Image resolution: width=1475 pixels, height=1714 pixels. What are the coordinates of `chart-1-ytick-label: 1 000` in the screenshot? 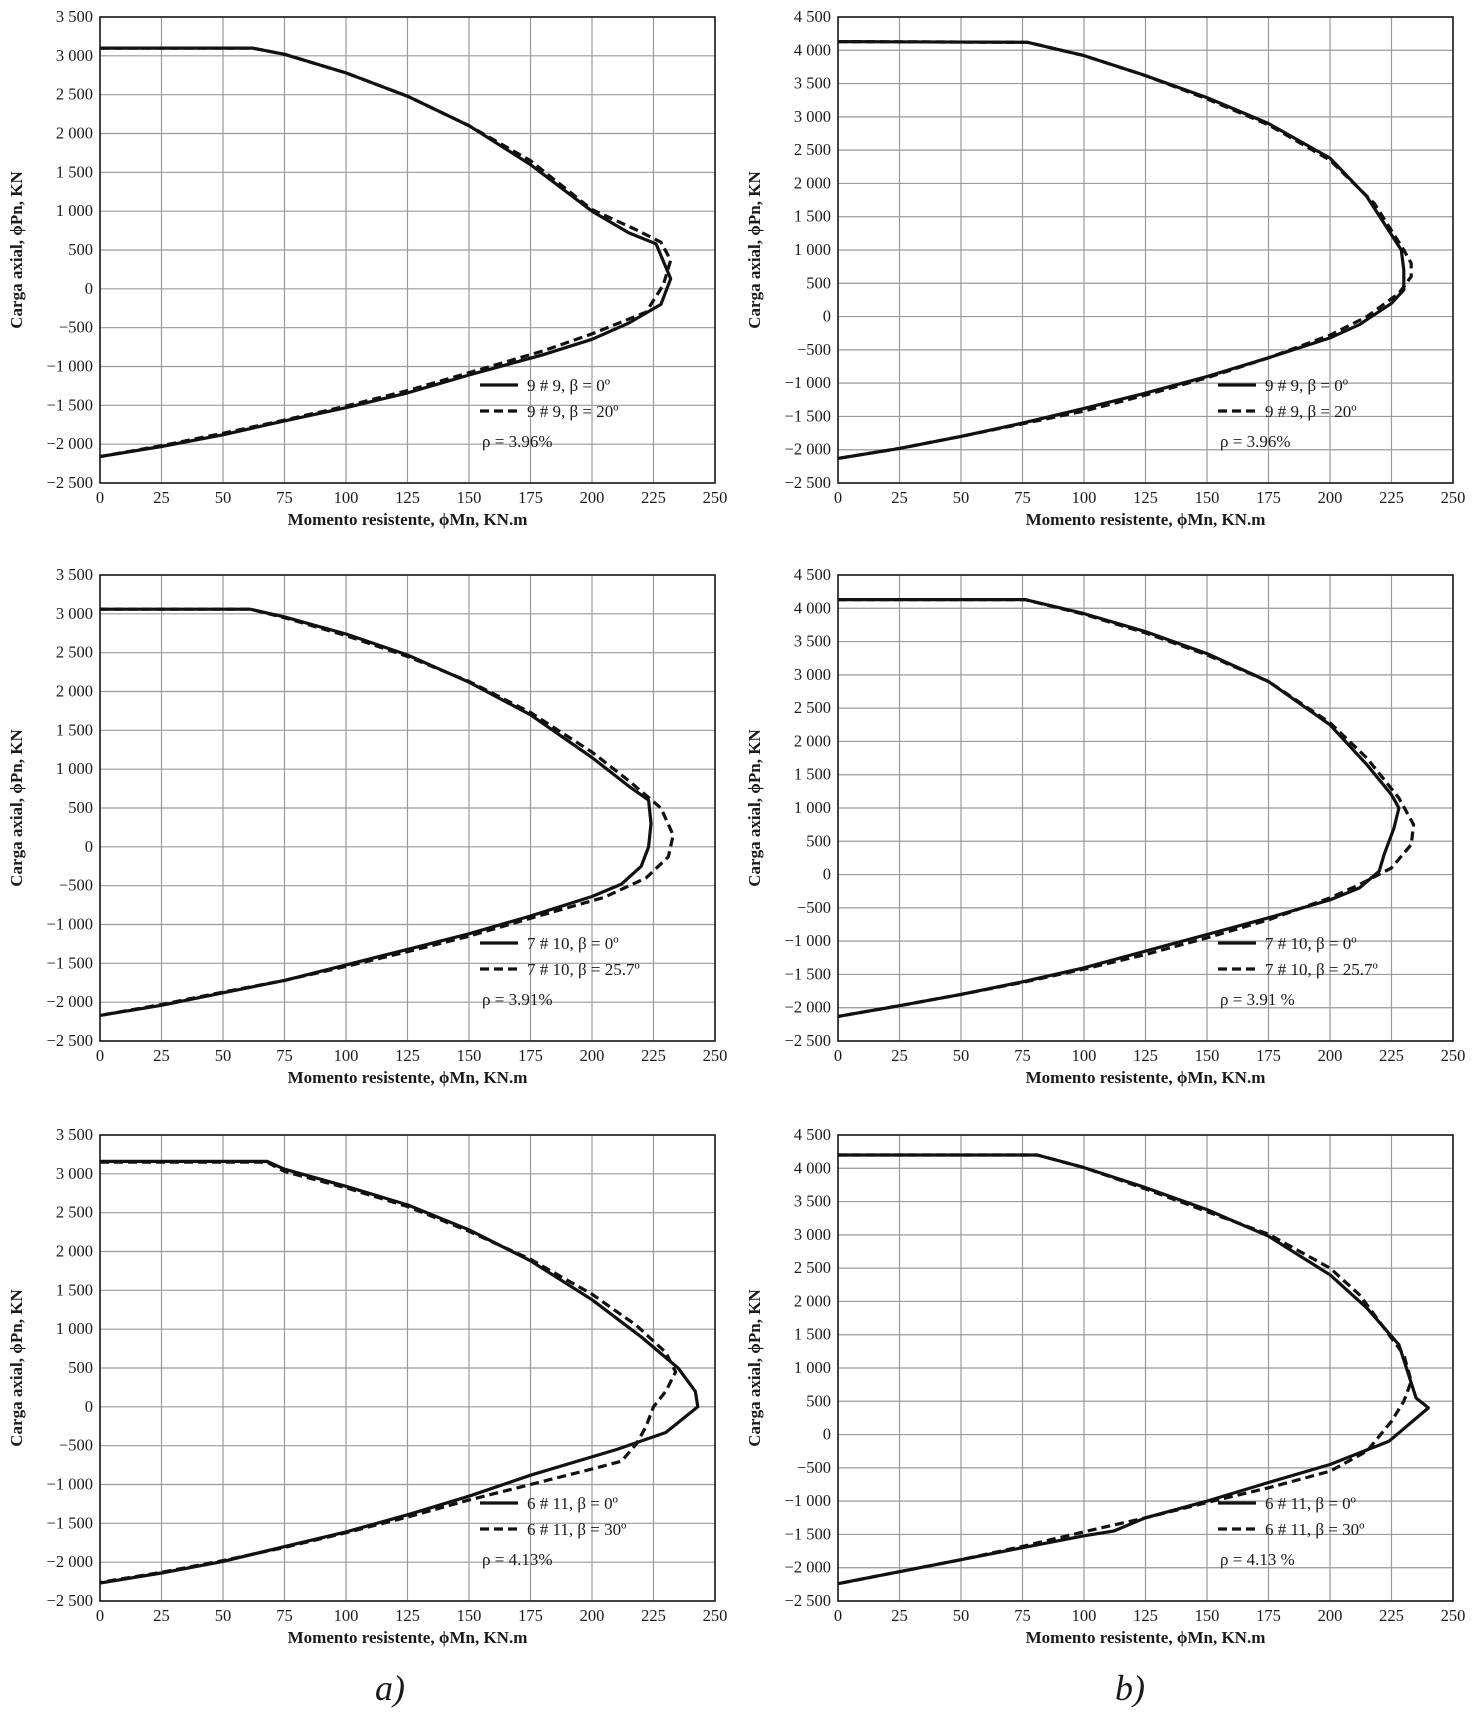 It's located at (74, 210).